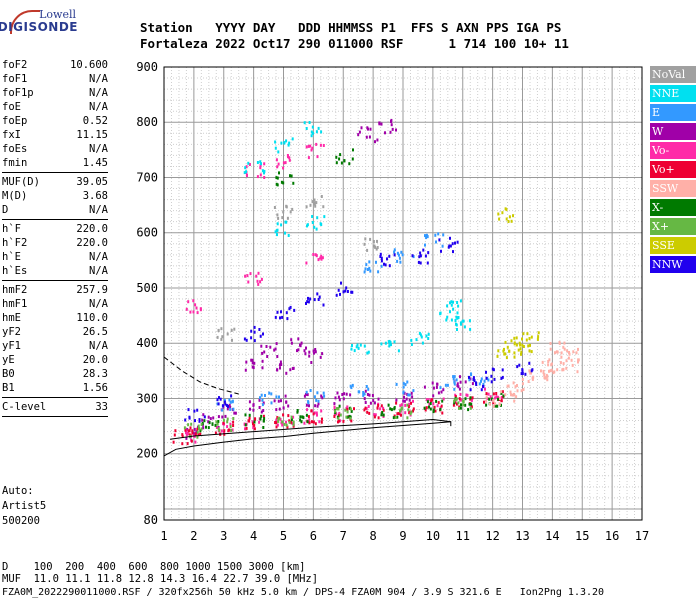 This screenshot has width=700, height=600. I want to click on param-name: B0, so click(8, 374).